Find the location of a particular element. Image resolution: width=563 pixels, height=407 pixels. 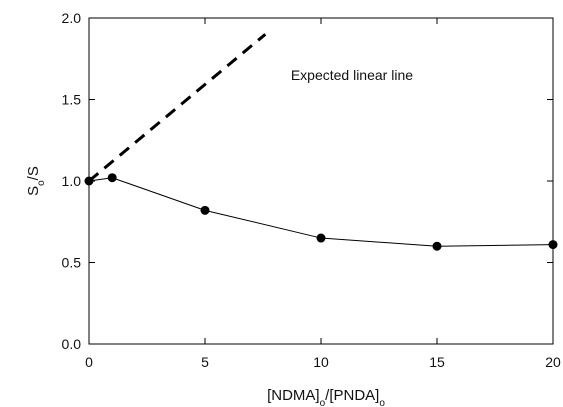

text-span: S is located at coordinates (33, 191).